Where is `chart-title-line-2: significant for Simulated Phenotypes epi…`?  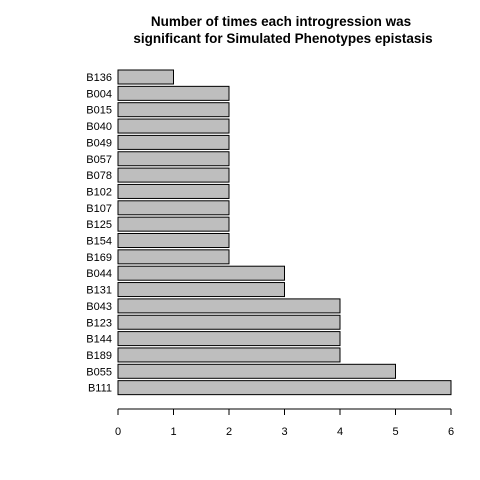
chart-title-line-2: significant for Simulated Phenotypes epi… is located at coordinates (282, 38).